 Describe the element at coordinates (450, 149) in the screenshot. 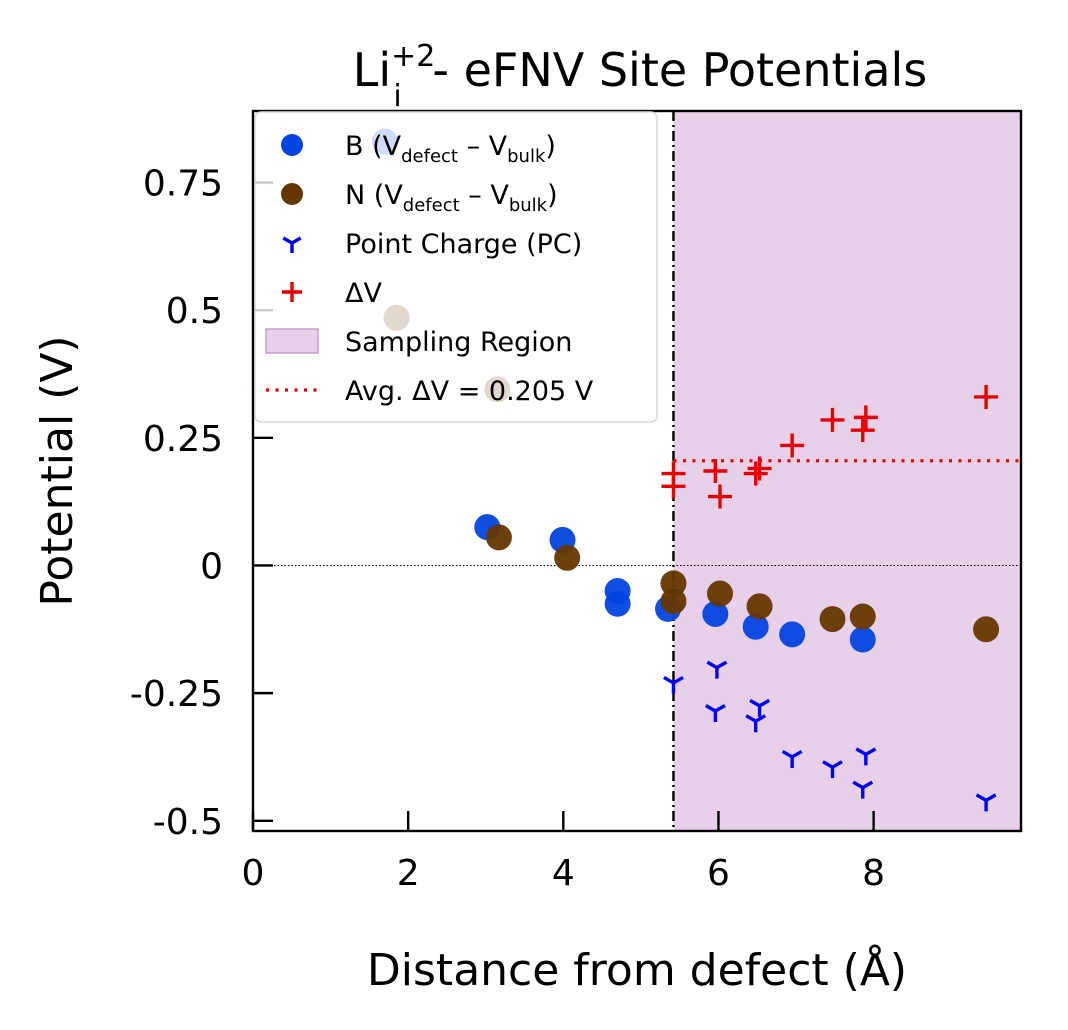

I see `legend-label: B (Vdefect – Vbulk)` at that location.